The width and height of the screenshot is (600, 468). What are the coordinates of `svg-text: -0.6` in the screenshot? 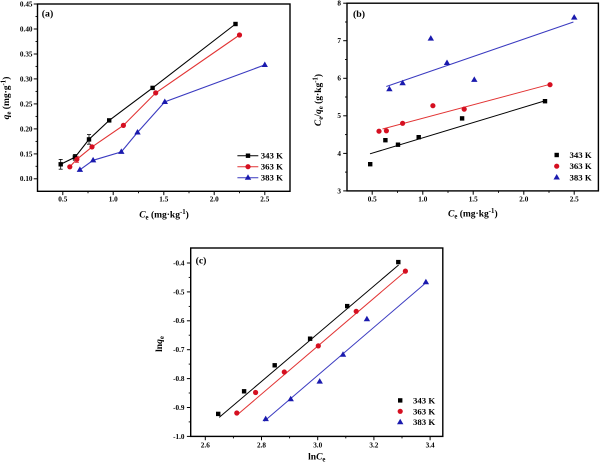 It's located at (179, 321).